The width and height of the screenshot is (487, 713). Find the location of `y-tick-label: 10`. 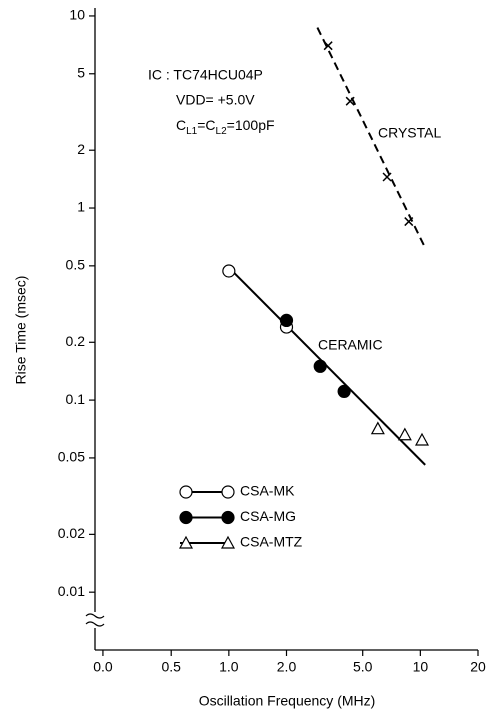

y-tick-label: 10 is located at coordinates (77, 15).